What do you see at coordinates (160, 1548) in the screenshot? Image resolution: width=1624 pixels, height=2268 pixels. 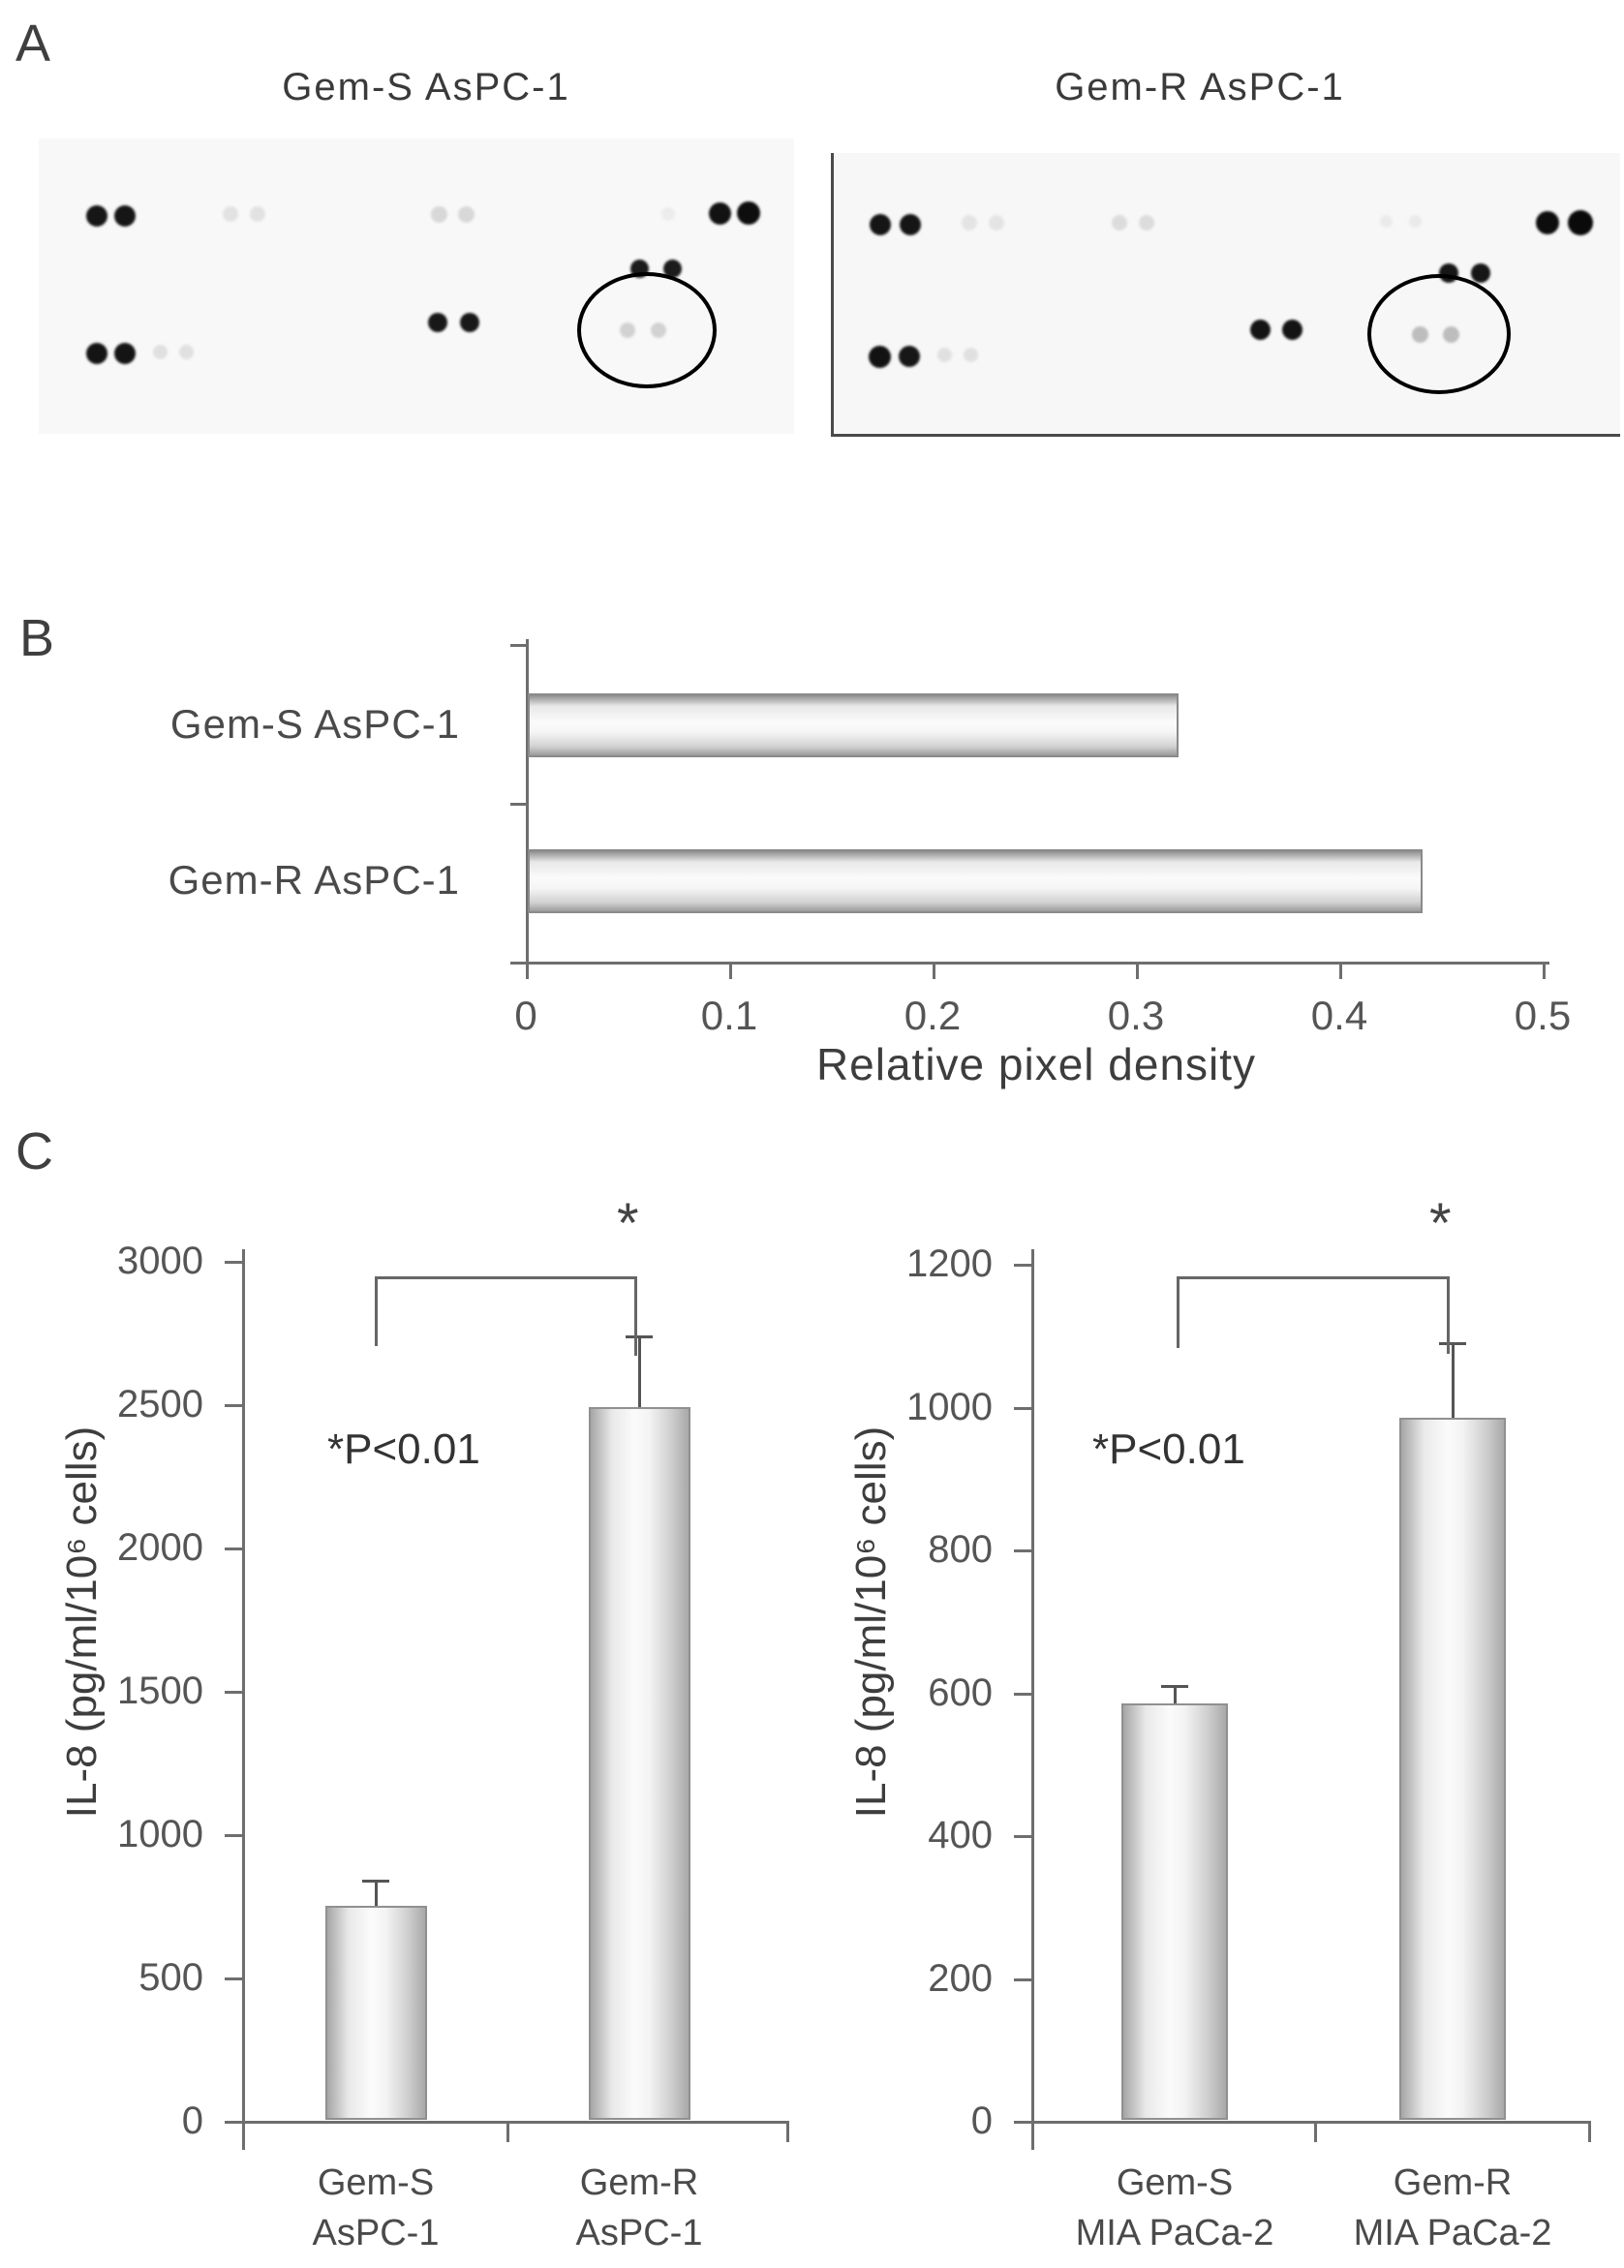 I see `y-axis-tick-label: 2000` at bounding box center [160, 1548].